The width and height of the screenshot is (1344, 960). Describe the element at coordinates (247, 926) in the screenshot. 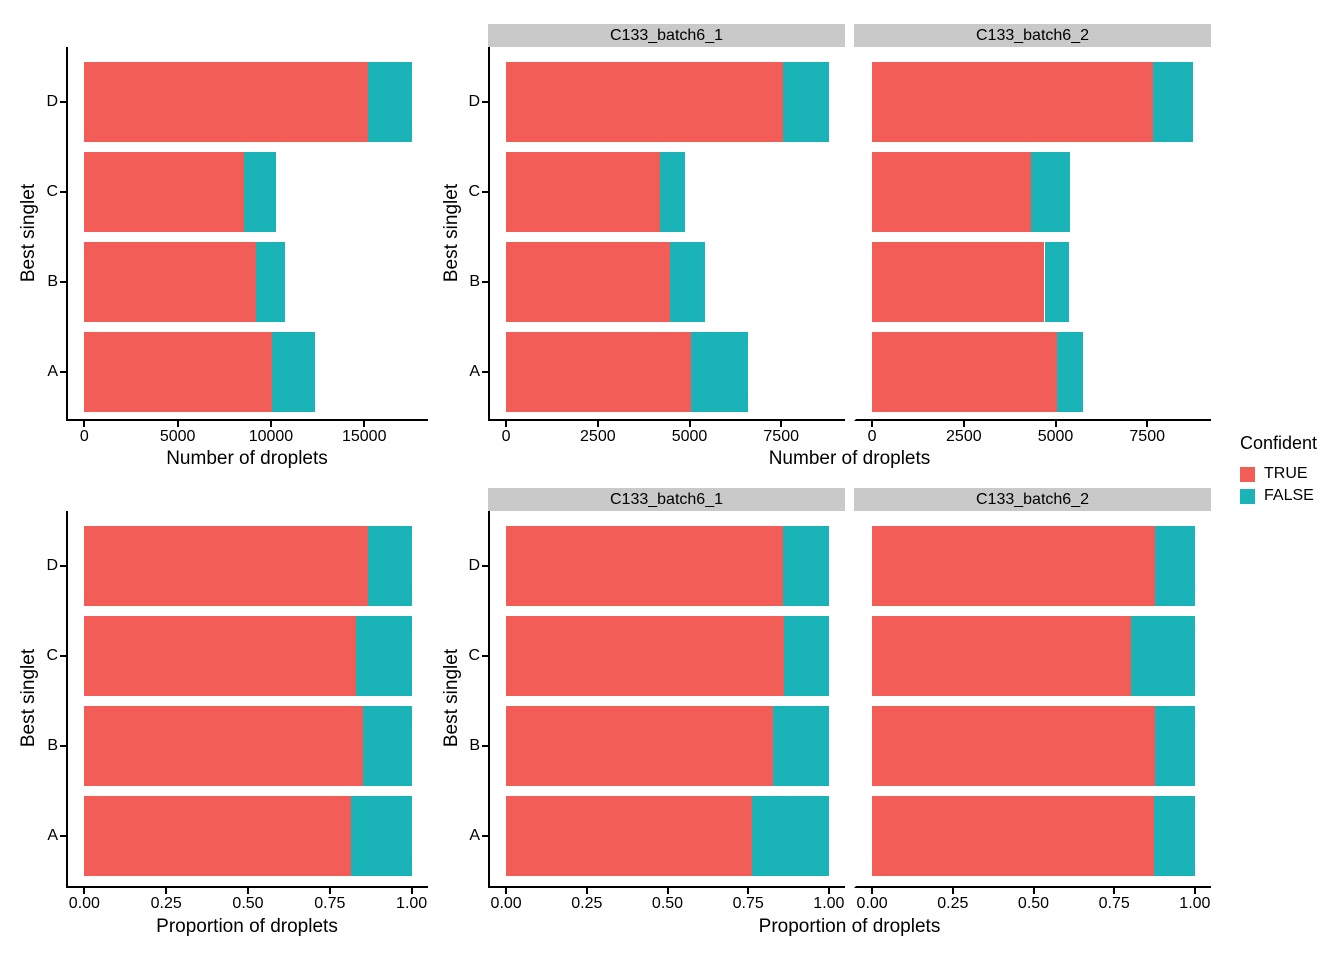

I see `x-axis-title-prop-left: Proportion of droplets` at that location.